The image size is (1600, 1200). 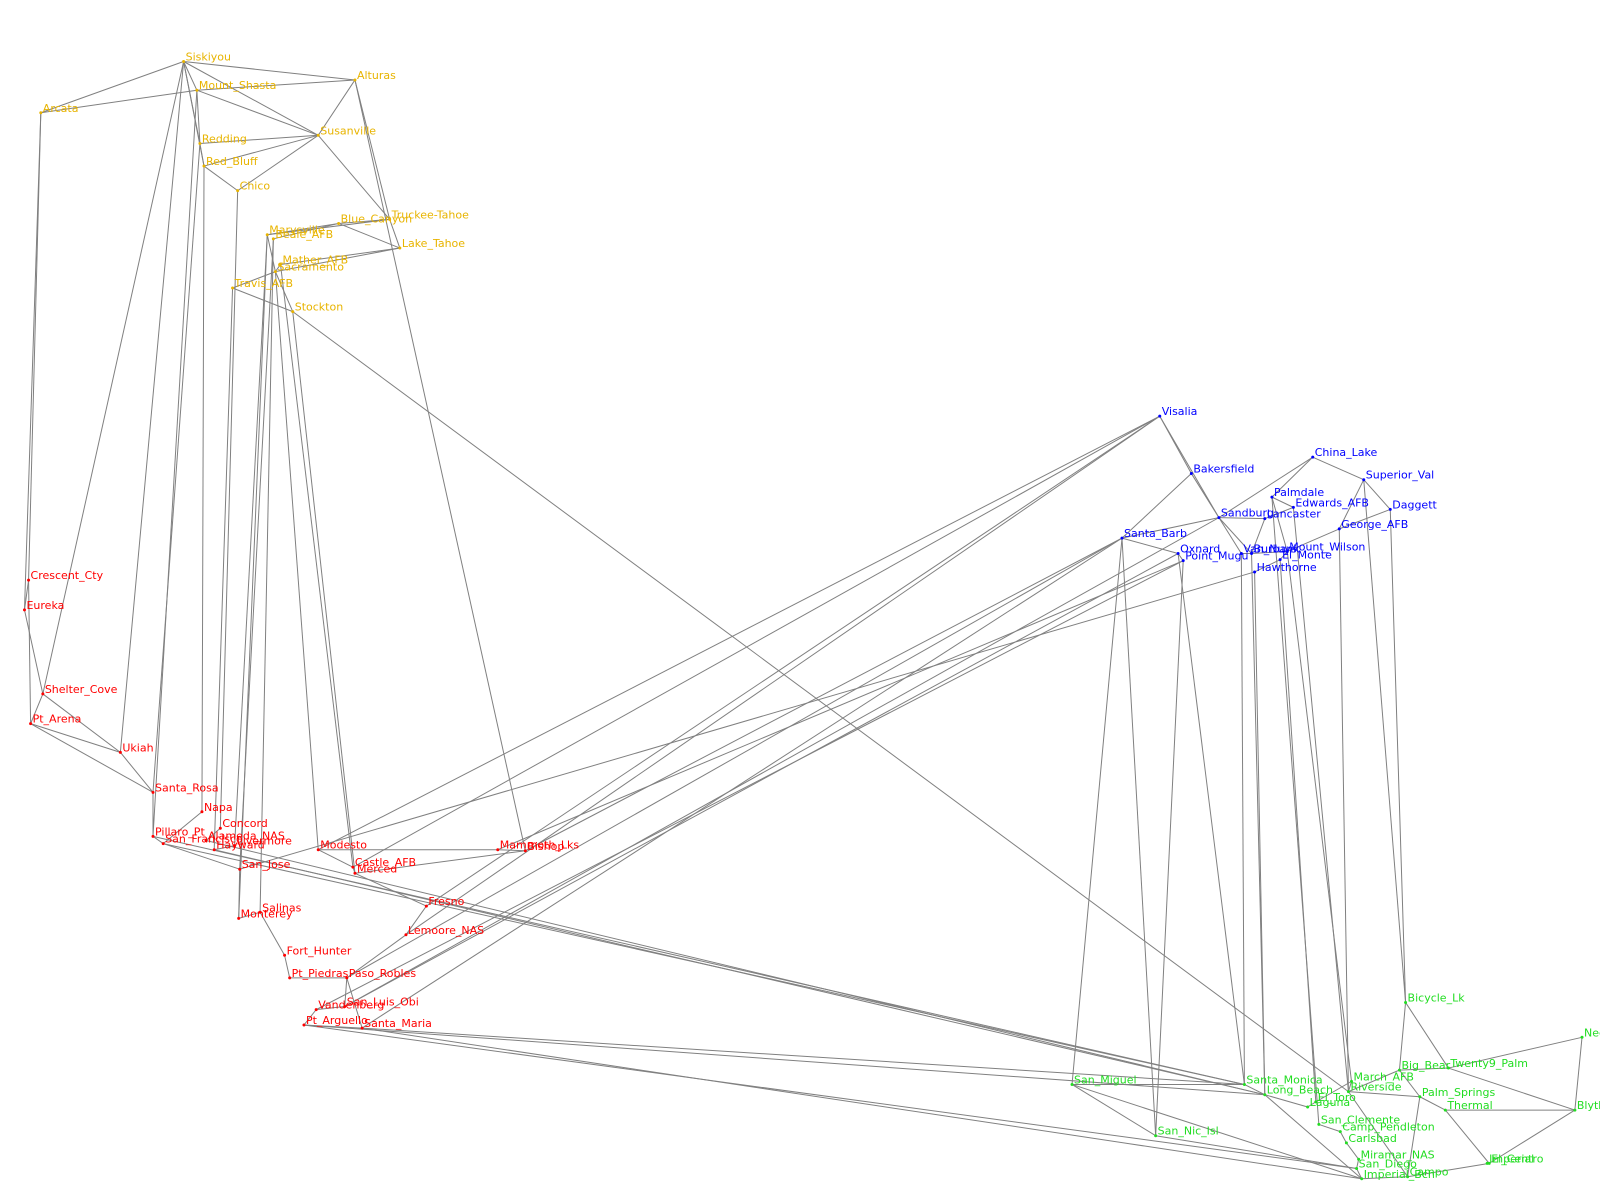 I want to click on node-label: Travis_AFB, so click(x=264, y=283).